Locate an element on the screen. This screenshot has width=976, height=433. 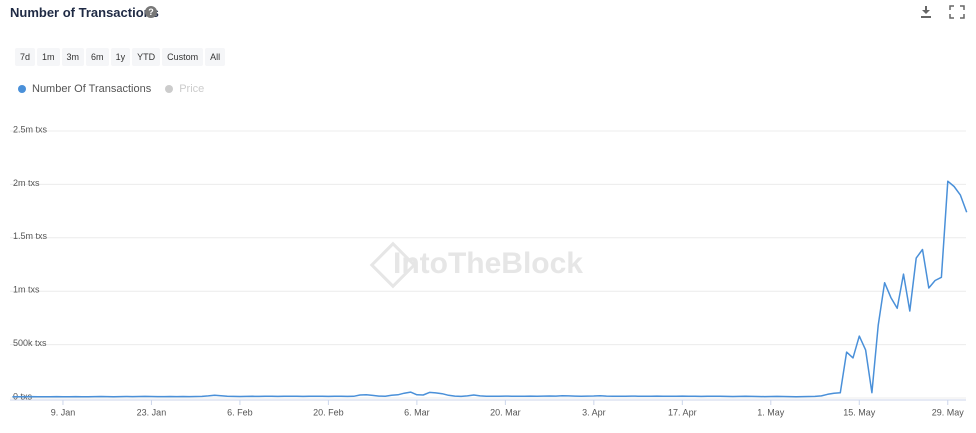
x-tick-label: 20. Mar is located at coordinates (505, 412).